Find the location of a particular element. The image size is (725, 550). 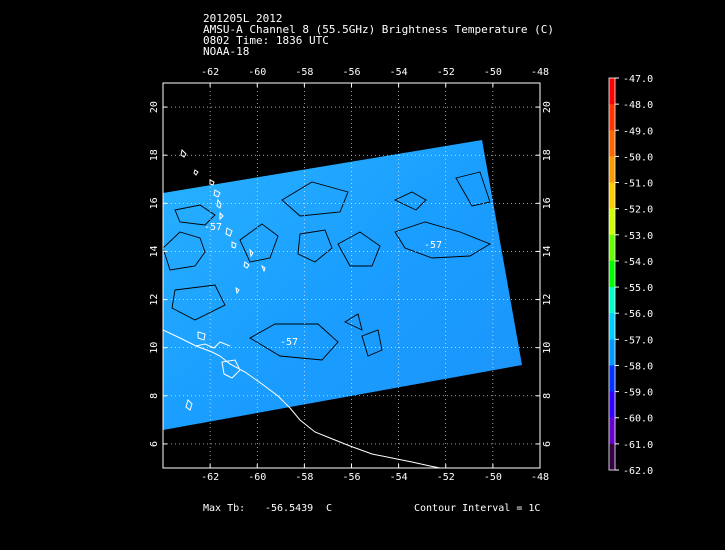

lat-tick-label-right: 6 is located at coordinates (547, 444).